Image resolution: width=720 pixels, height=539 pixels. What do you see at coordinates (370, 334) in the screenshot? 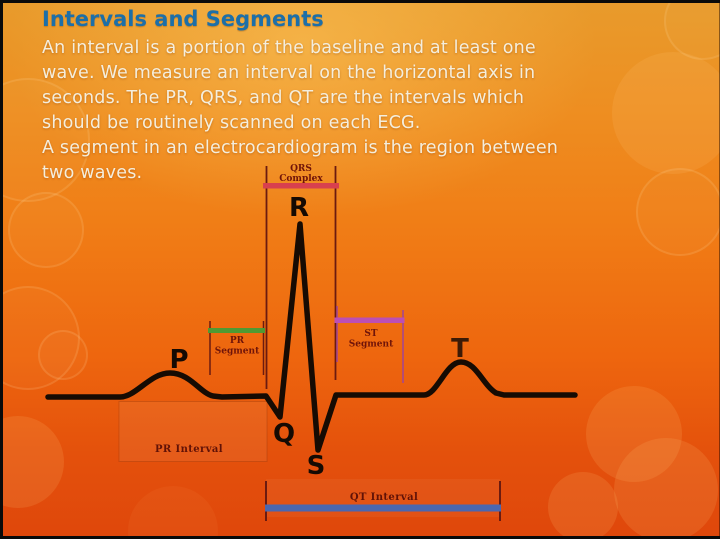
I see `st-segment-label-line1: ST` at bounding box center [370, 334].